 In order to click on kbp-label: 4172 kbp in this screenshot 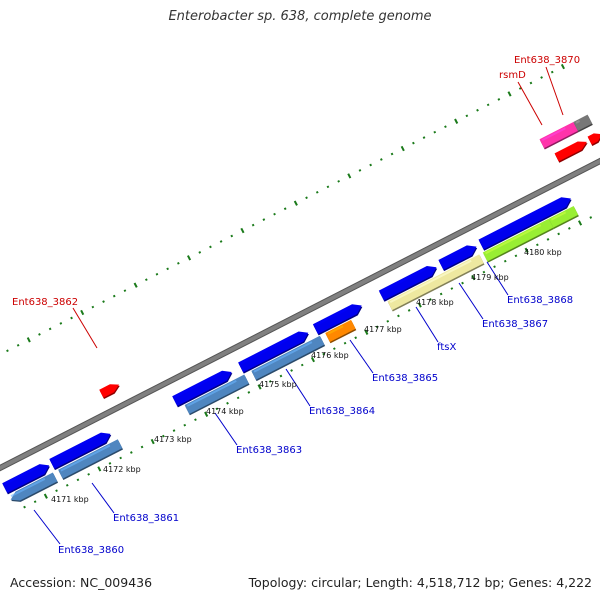, I will do `click(122, 469)`.